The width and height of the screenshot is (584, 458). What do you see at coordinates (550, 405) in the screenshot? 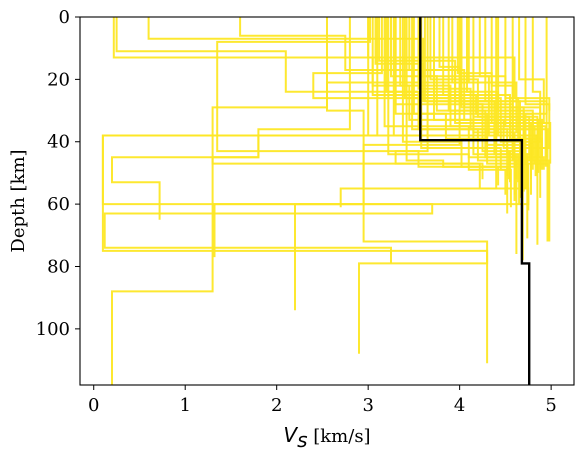
I see `x-tick-label: 5` at bounding box center [550, 405].